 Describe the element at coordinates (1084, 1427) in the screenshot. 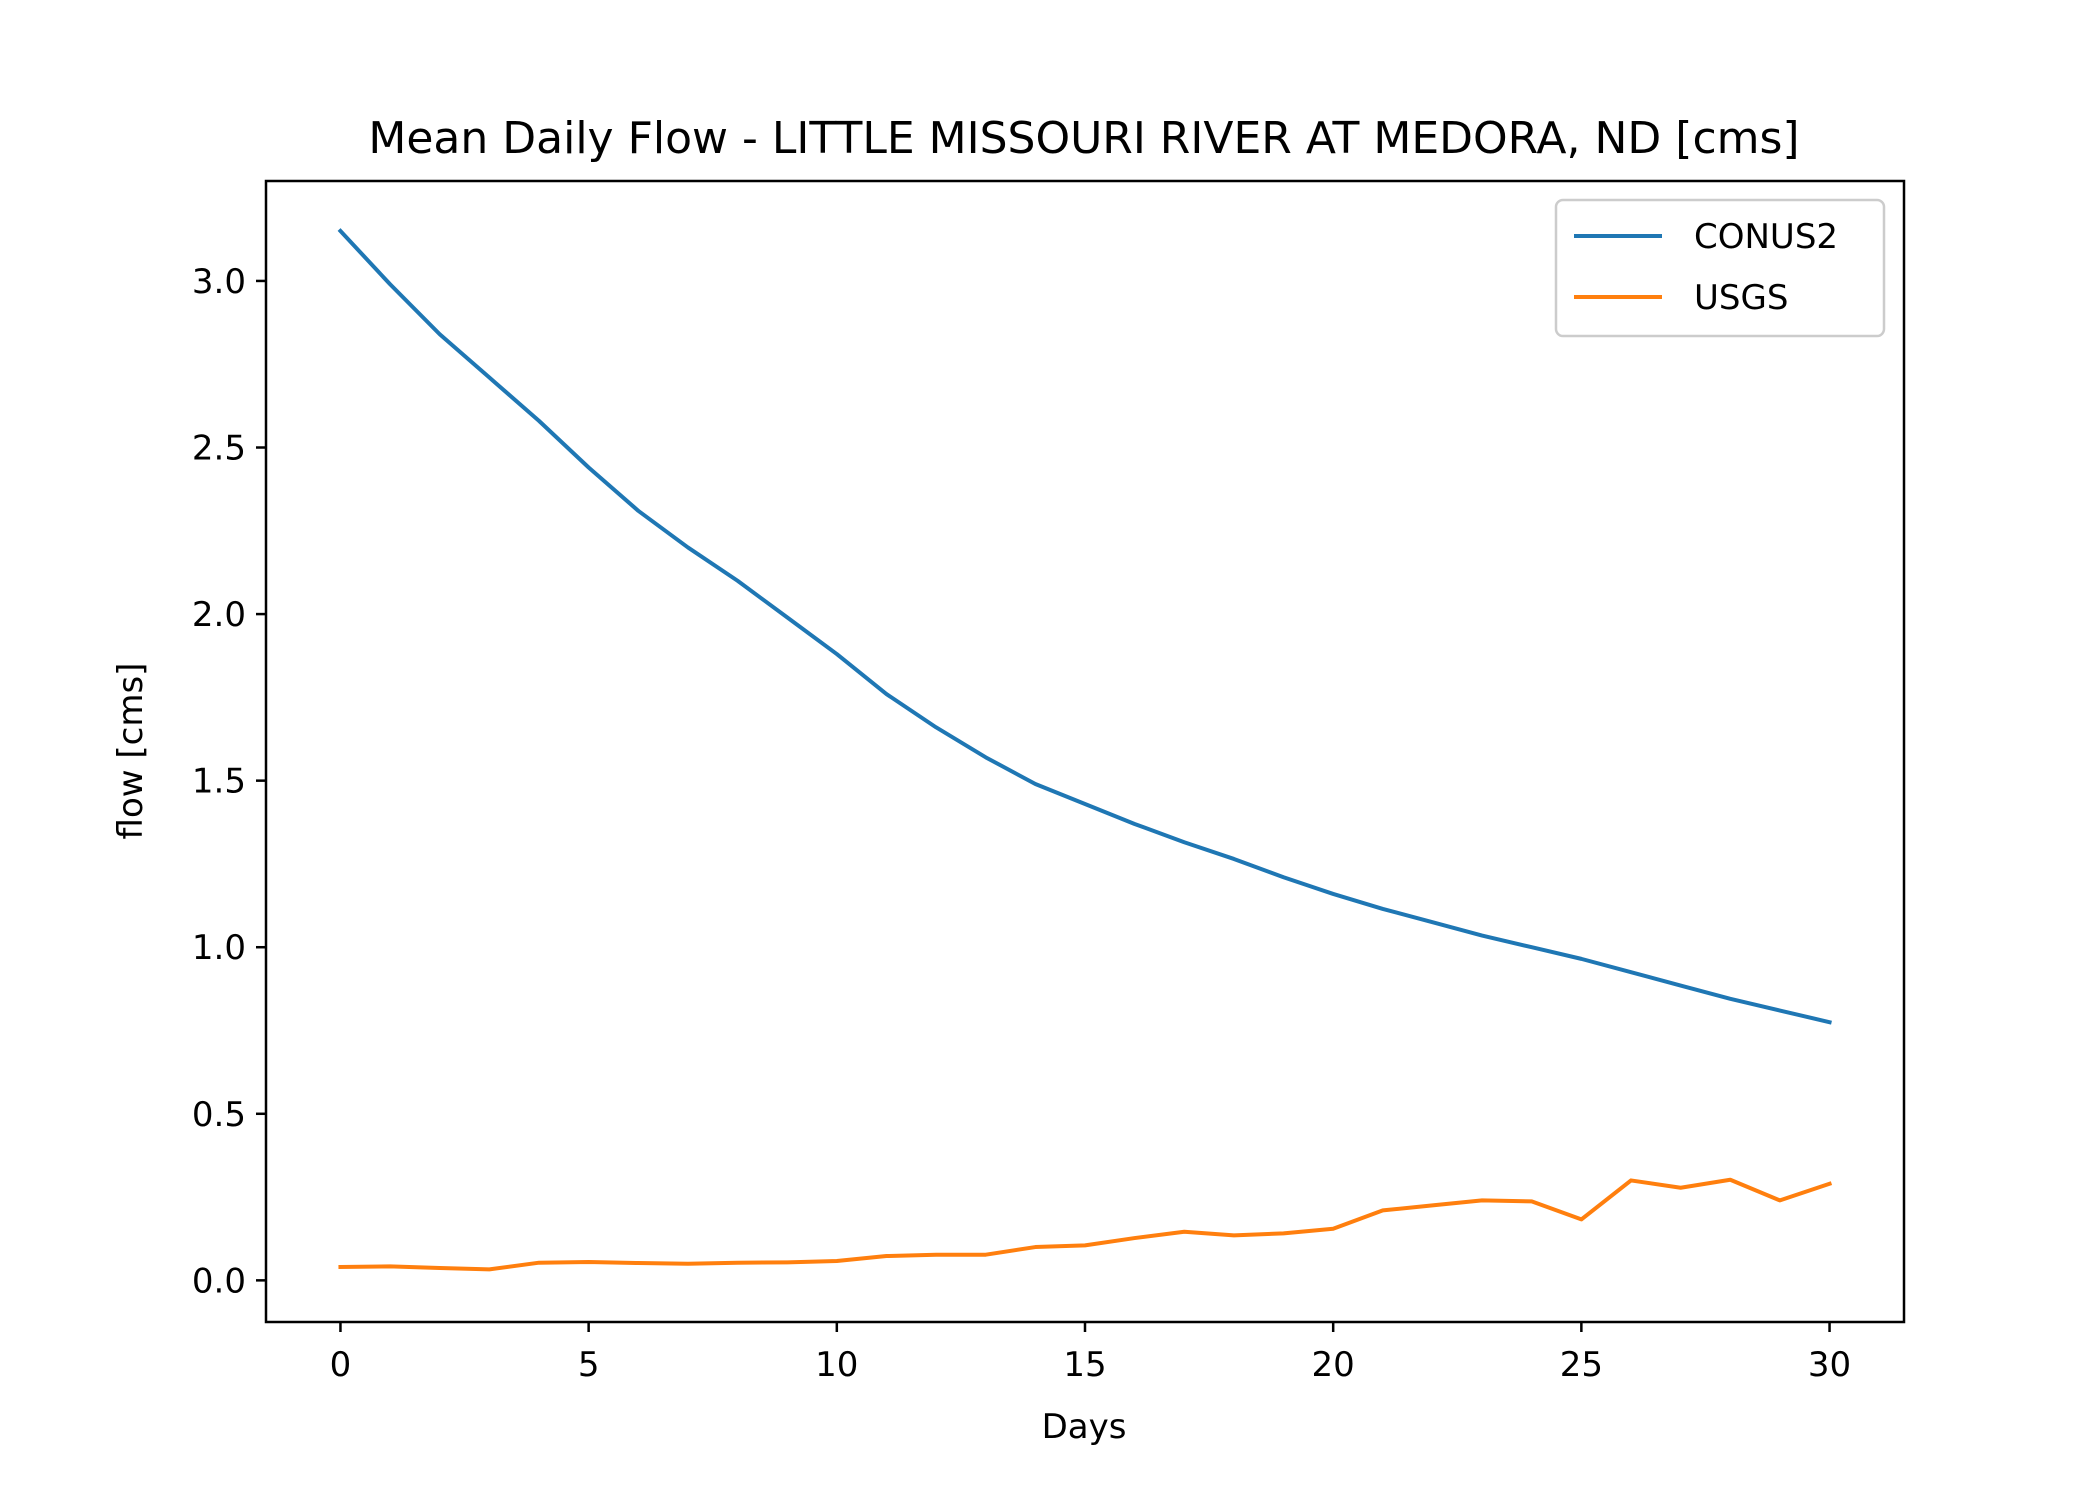

I see `x-axis-label: Days` at that location.